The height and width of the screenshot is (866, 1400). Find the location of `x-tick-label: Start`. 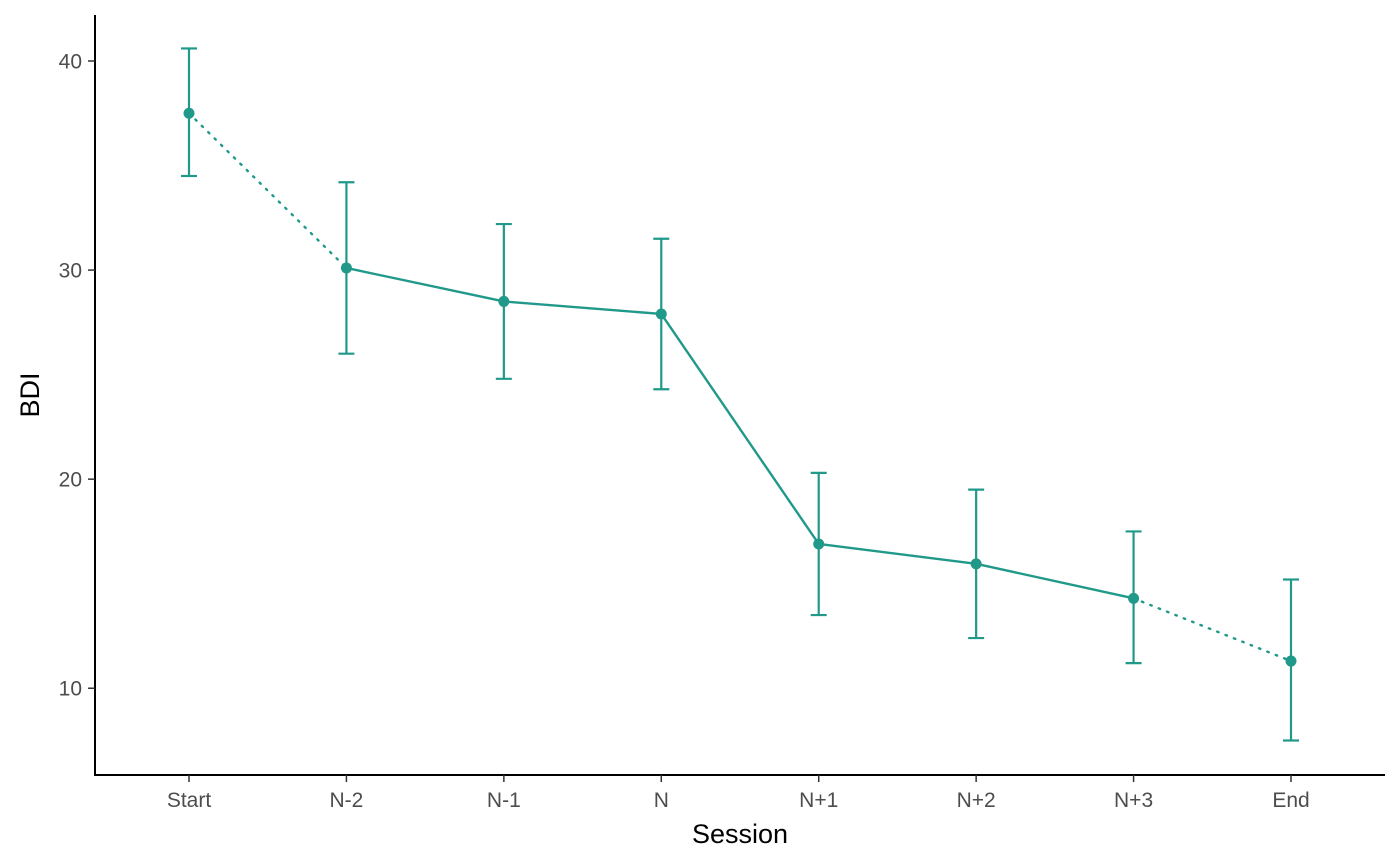

x-tick-label: Start is located at coordinates (189, 800).